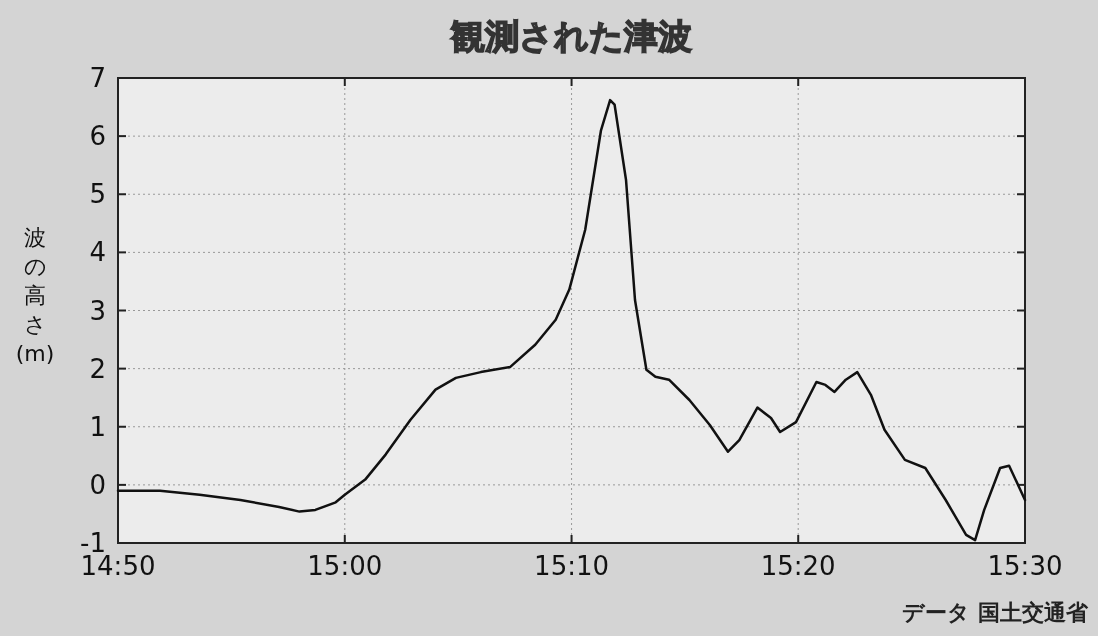 This screenshot has height=636, width=1098. What do you see at coordinates (798, 566) in the screenshot?
I see `x-tick-label: 15:20` at bounding box center [798, 566].